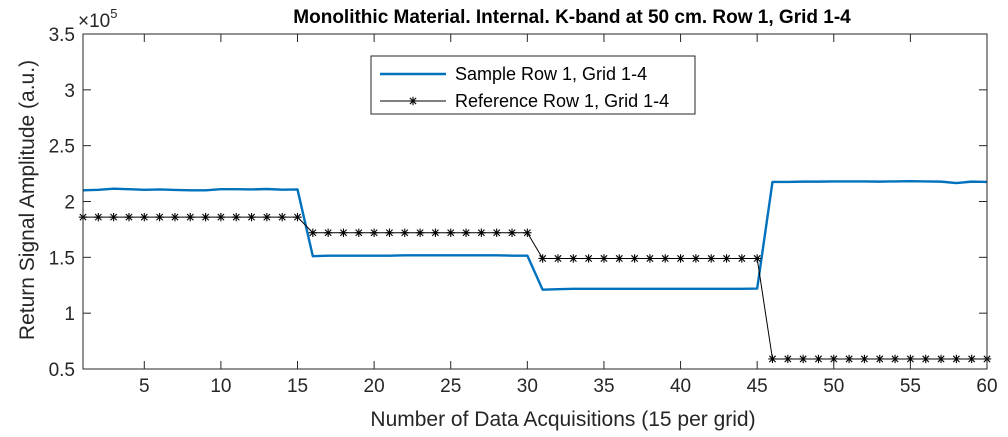 This screenshot has width=1008, height=437. Describe the element at coordinates (97, 19) in the screenshot. I see `y-exponent-label: ×10⁵` at that location.